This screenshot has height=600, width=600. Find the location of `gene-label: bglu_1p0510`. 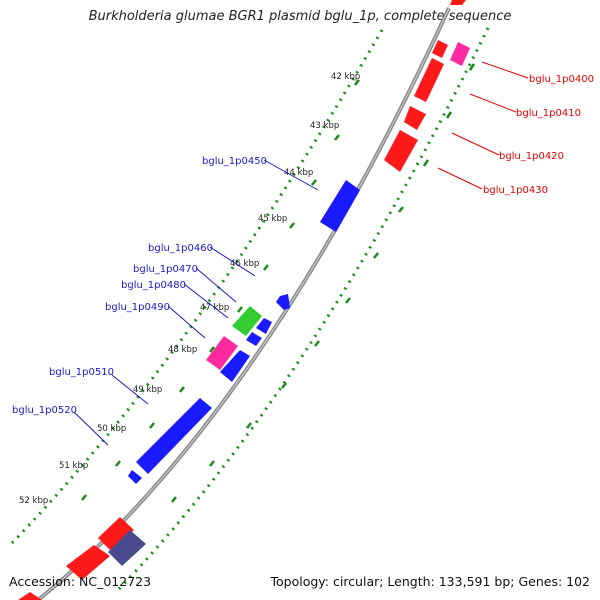

gene-label: bglu_1p0510 is located at coordinates (81, 372).